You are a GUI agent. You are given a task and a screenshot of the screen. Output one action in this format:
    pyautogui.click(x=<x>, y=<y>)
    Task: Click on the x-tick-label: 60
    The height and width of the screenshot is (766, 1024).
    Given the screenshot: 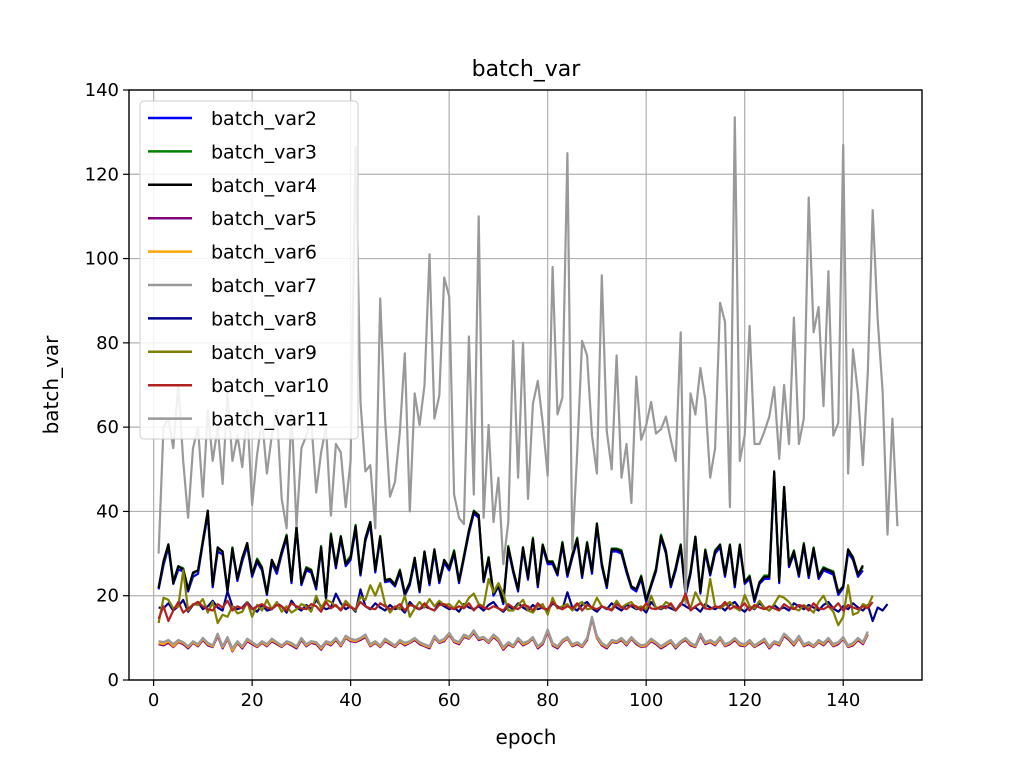 What is the action you would take?
    pyautogui.click(x=449, y=700)
    